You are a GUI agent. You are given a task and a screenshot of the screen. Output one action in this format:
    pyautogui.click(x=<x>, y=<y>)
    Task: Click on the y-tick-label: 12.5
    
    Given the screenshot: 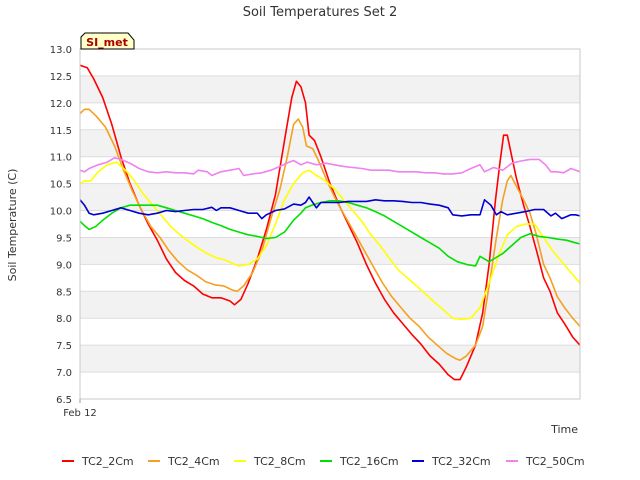 What is the action you would take?
    pyautogui.click(x=61, y=77)
    